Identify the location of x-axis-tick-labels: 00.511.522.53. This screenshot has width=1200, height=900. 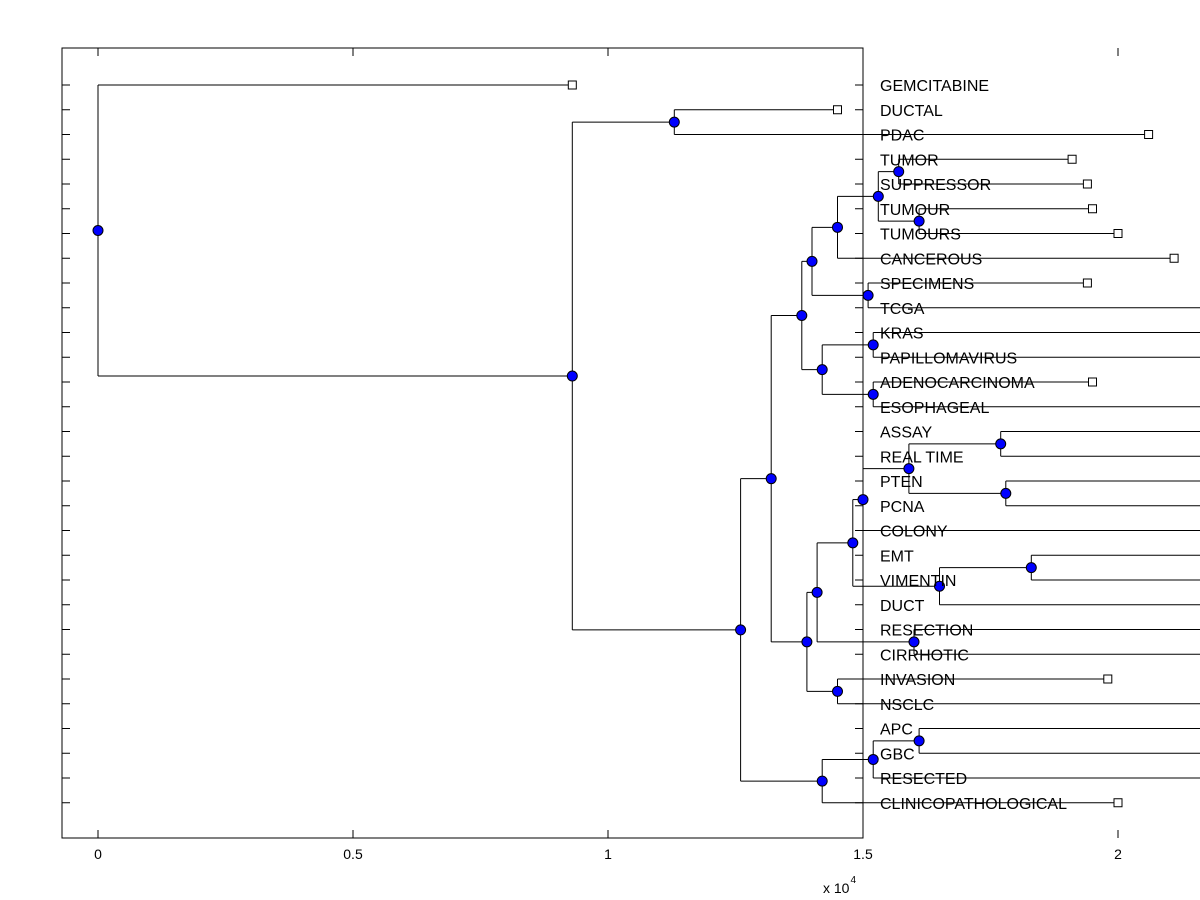
(608, 854).